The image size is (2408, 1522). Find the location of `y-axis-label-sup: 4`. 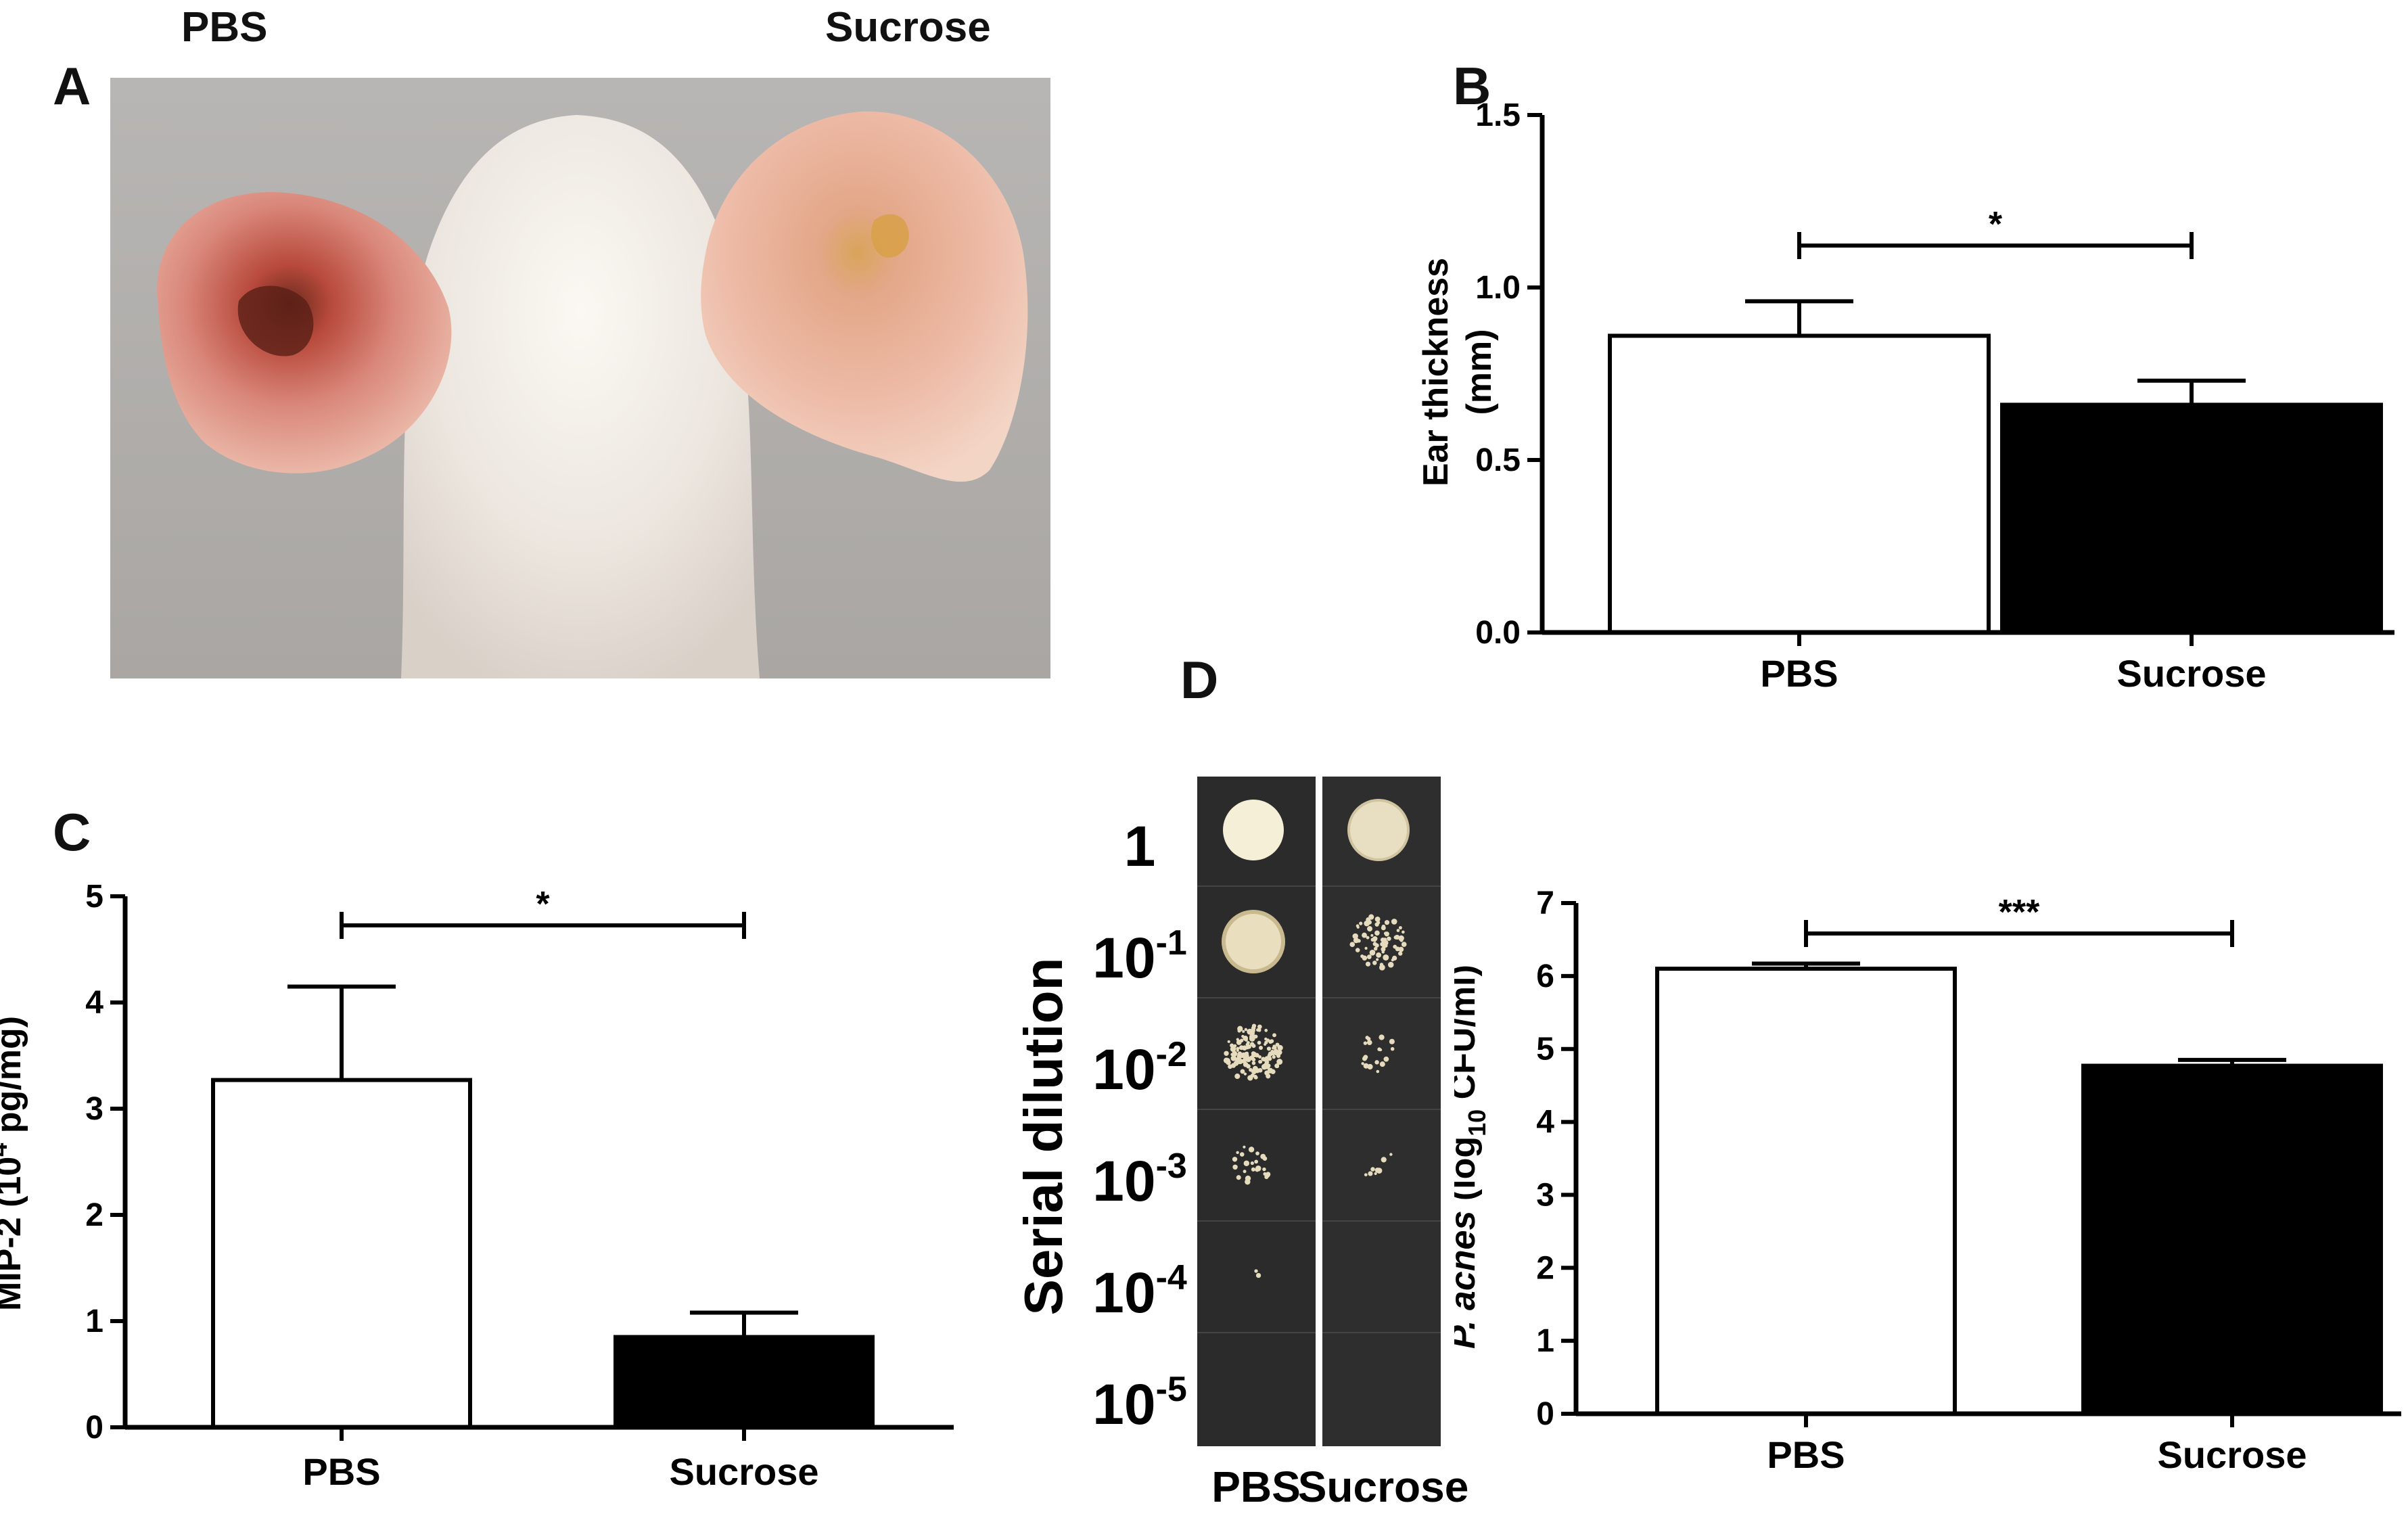

y-axis-label-sup: 4 is located at coordinates (6, 1150).